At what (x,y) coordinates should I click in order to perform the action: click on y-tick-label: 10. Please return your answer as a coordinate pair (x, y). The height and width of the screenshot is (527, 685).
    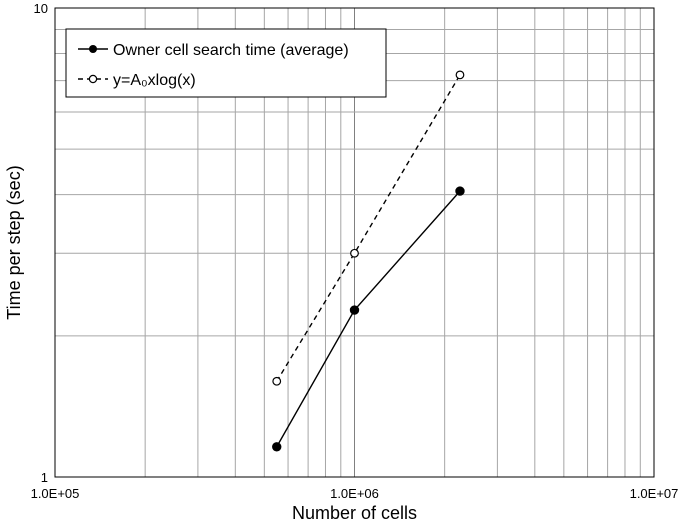
    Looking at the image, I should click on (41, 8).